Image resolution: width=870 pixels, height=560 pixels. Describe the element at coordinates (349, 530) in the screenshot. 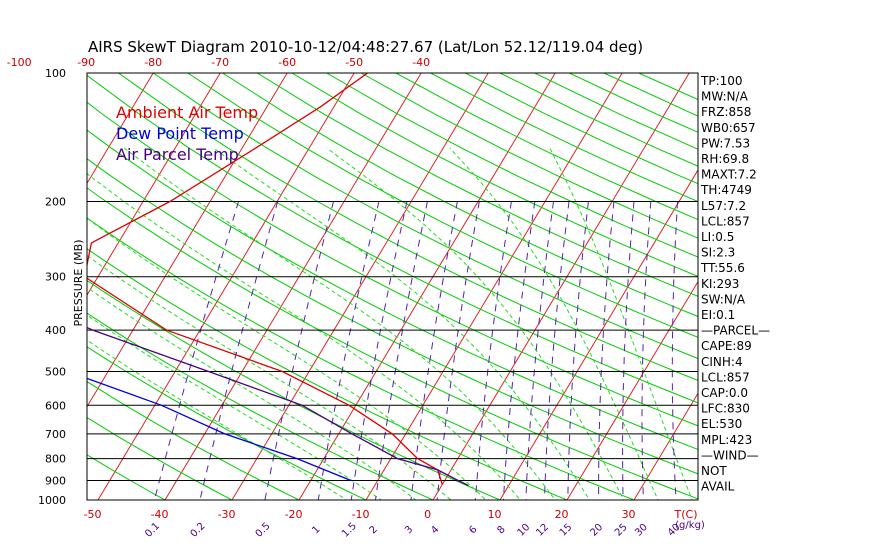

I see `mixing-ratio-tick-label: 1.5` at that location.